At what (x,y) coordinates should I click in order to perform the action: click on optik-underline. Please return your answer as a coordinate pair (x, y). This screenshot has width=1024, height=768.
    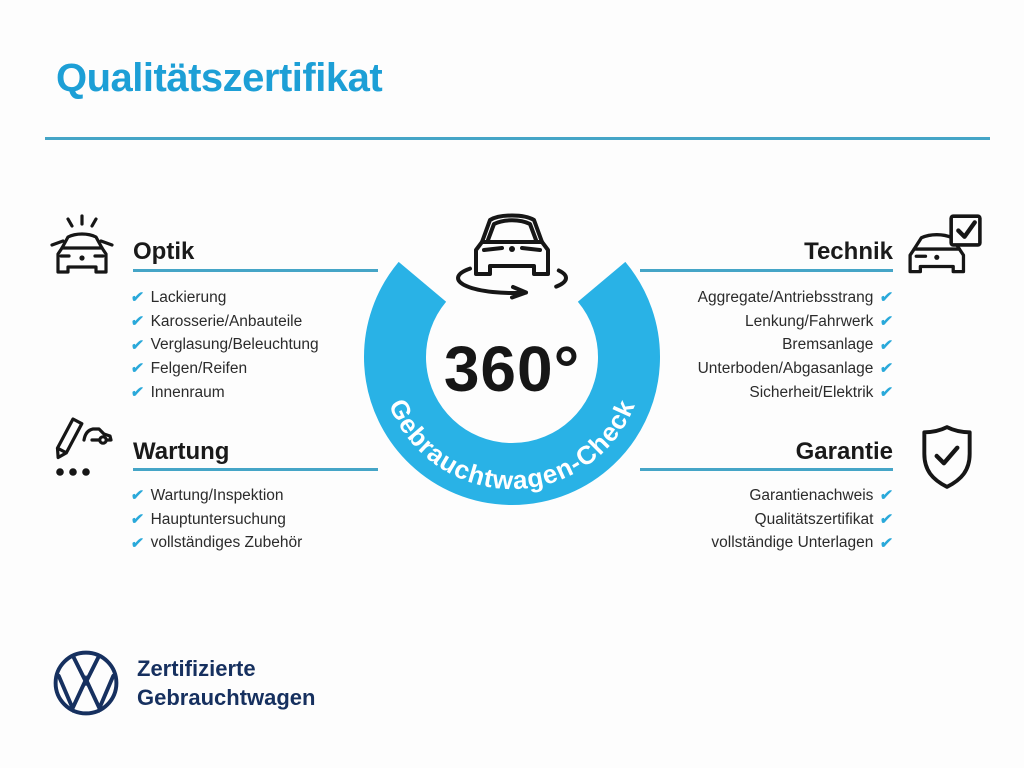
    Looking at the image, I should click on (255, 270).